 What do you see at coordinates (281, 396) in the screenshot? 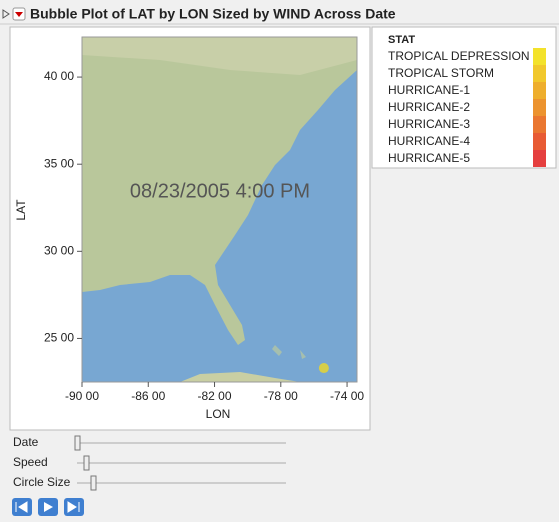
I see `x-tick-label: -78 00` at bounding box center [281, 396].